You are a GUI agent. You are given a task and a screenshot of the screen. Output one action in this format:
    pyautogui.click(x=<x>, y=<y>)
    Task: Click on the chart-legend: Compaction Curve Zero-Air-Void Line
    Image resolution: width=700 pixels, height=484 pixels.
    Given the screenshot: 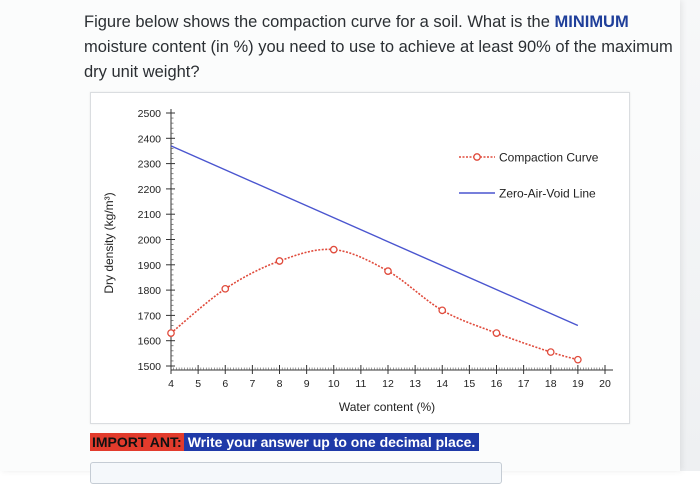 What is the action you would take?
    pyautogui.click(x=529, y=176)
    